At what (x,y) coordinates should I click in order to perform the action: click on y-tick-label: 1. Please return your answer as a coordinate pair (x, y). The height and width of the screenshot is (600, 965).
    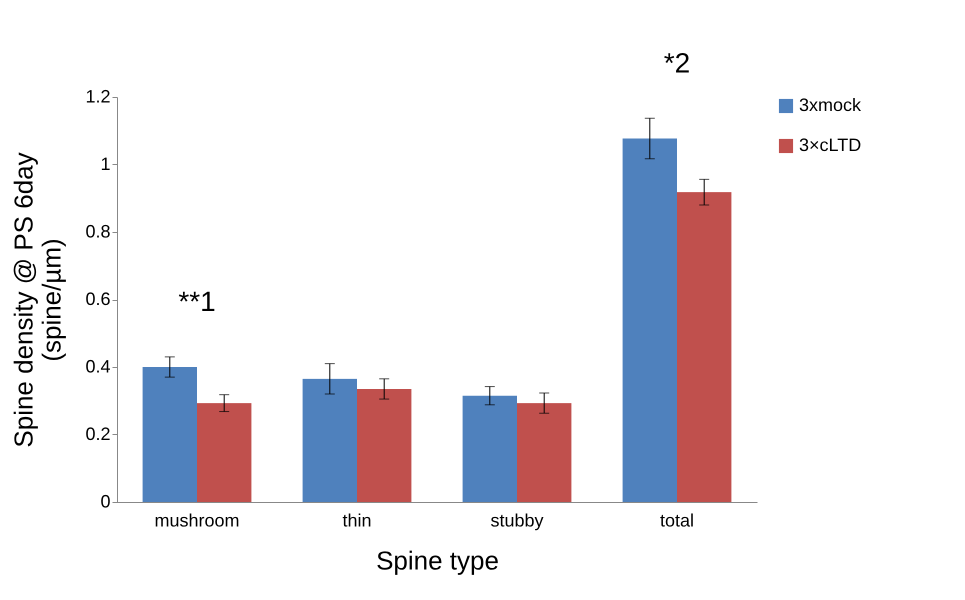
    Looking at the image, I should click on (105, 164).